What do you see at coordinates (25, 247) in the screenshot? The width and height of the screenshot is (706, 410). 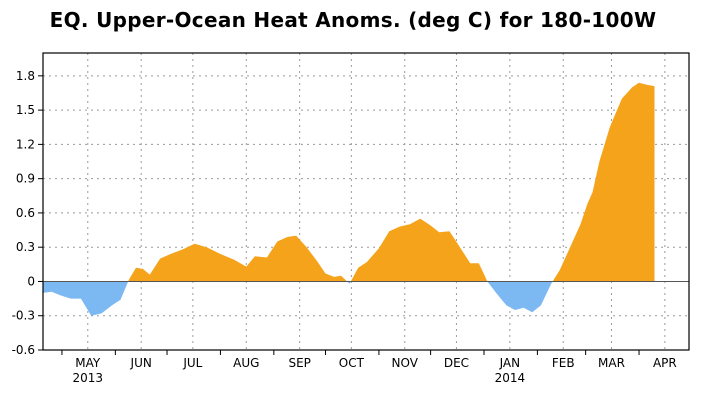 I see `y-tick-label: 0.3` at bounding box center [25, 247].